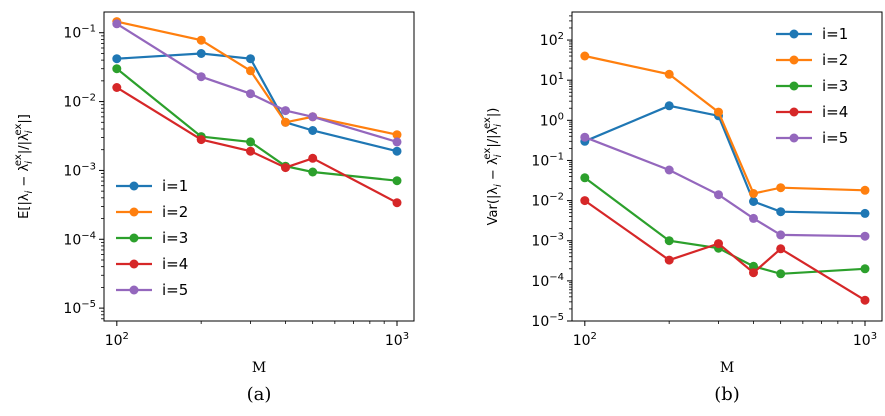  What do you see at coordinates (24, 166) in the screenshot?
I see `y-axis-label: E[|λi − λiex|/|λiex|]` at bounding box center [24, 166].